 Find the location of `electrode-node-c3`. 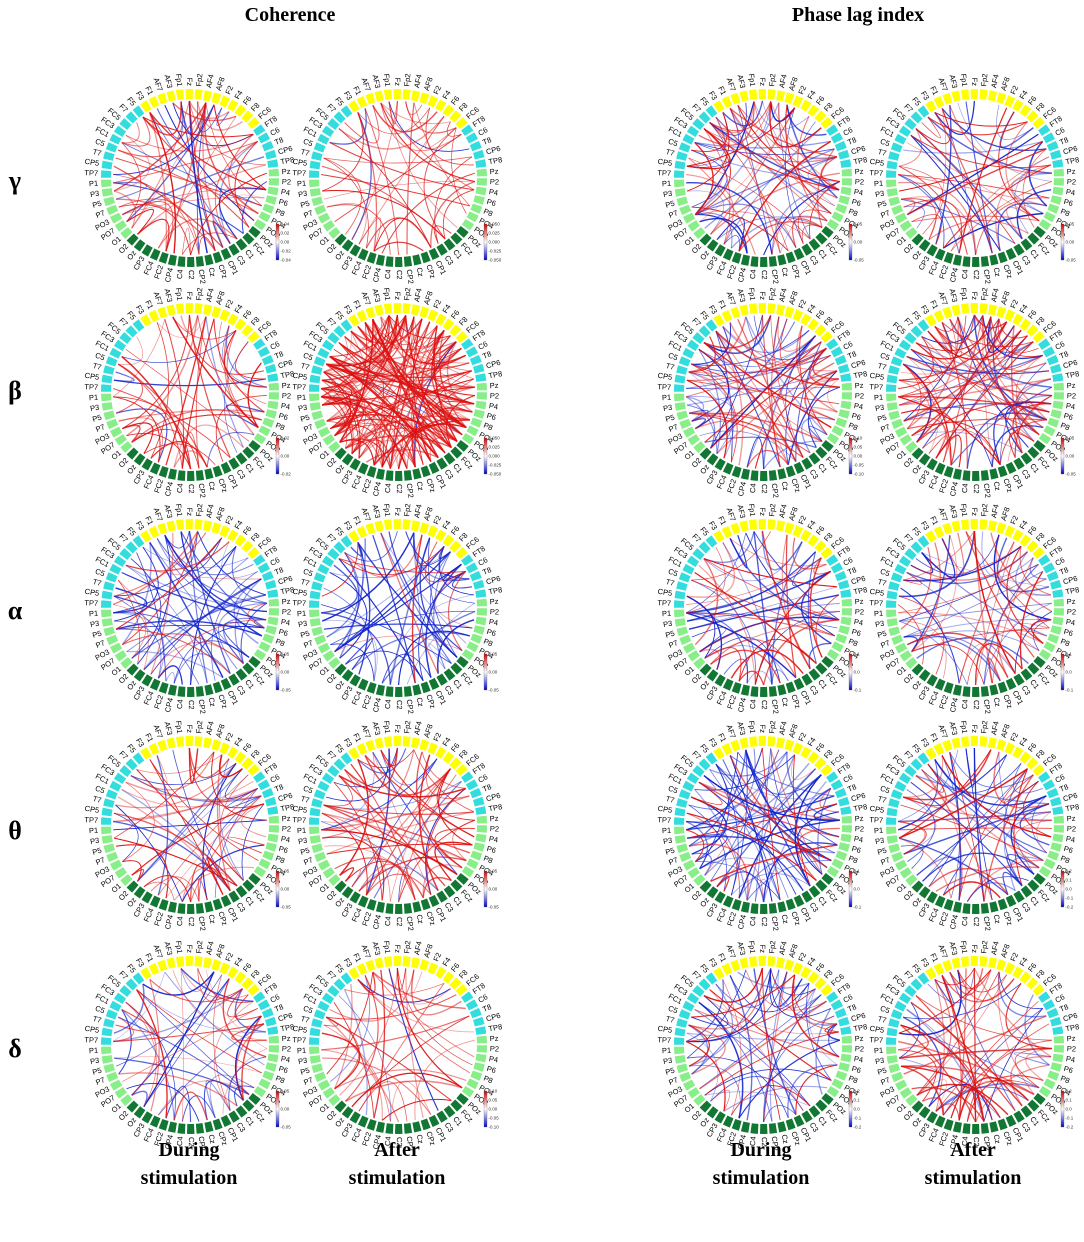

electrode-node-c3 is located at coordinates (442, 463).